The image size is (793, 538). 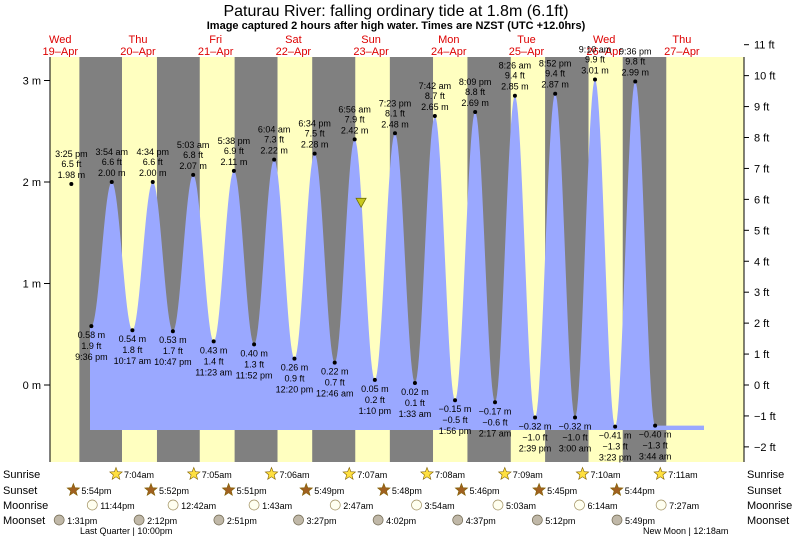 What do you see at coordinates (435, 107) in the screenshot?
I see `high-tide-label: 2.65 m` at bounding box center [435, 107].